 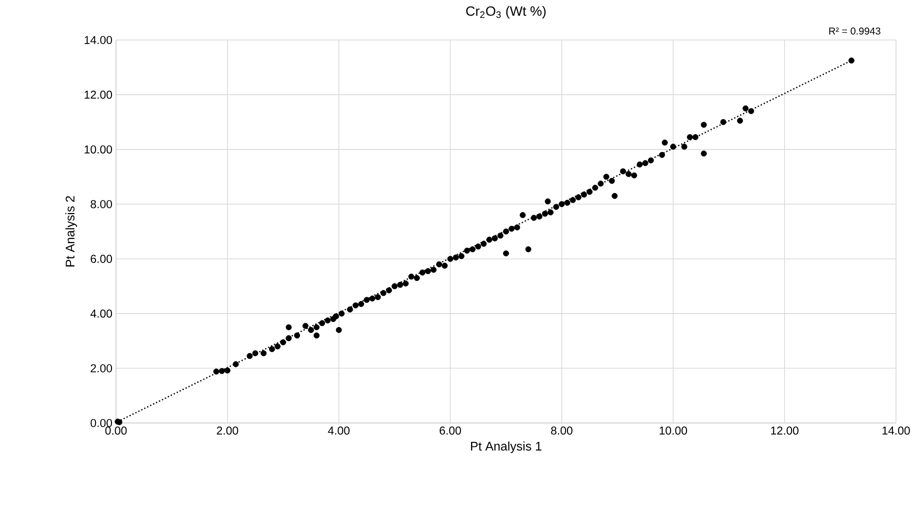 I want to click on y-tick-label: 12.00, so click(x=98, y=94).